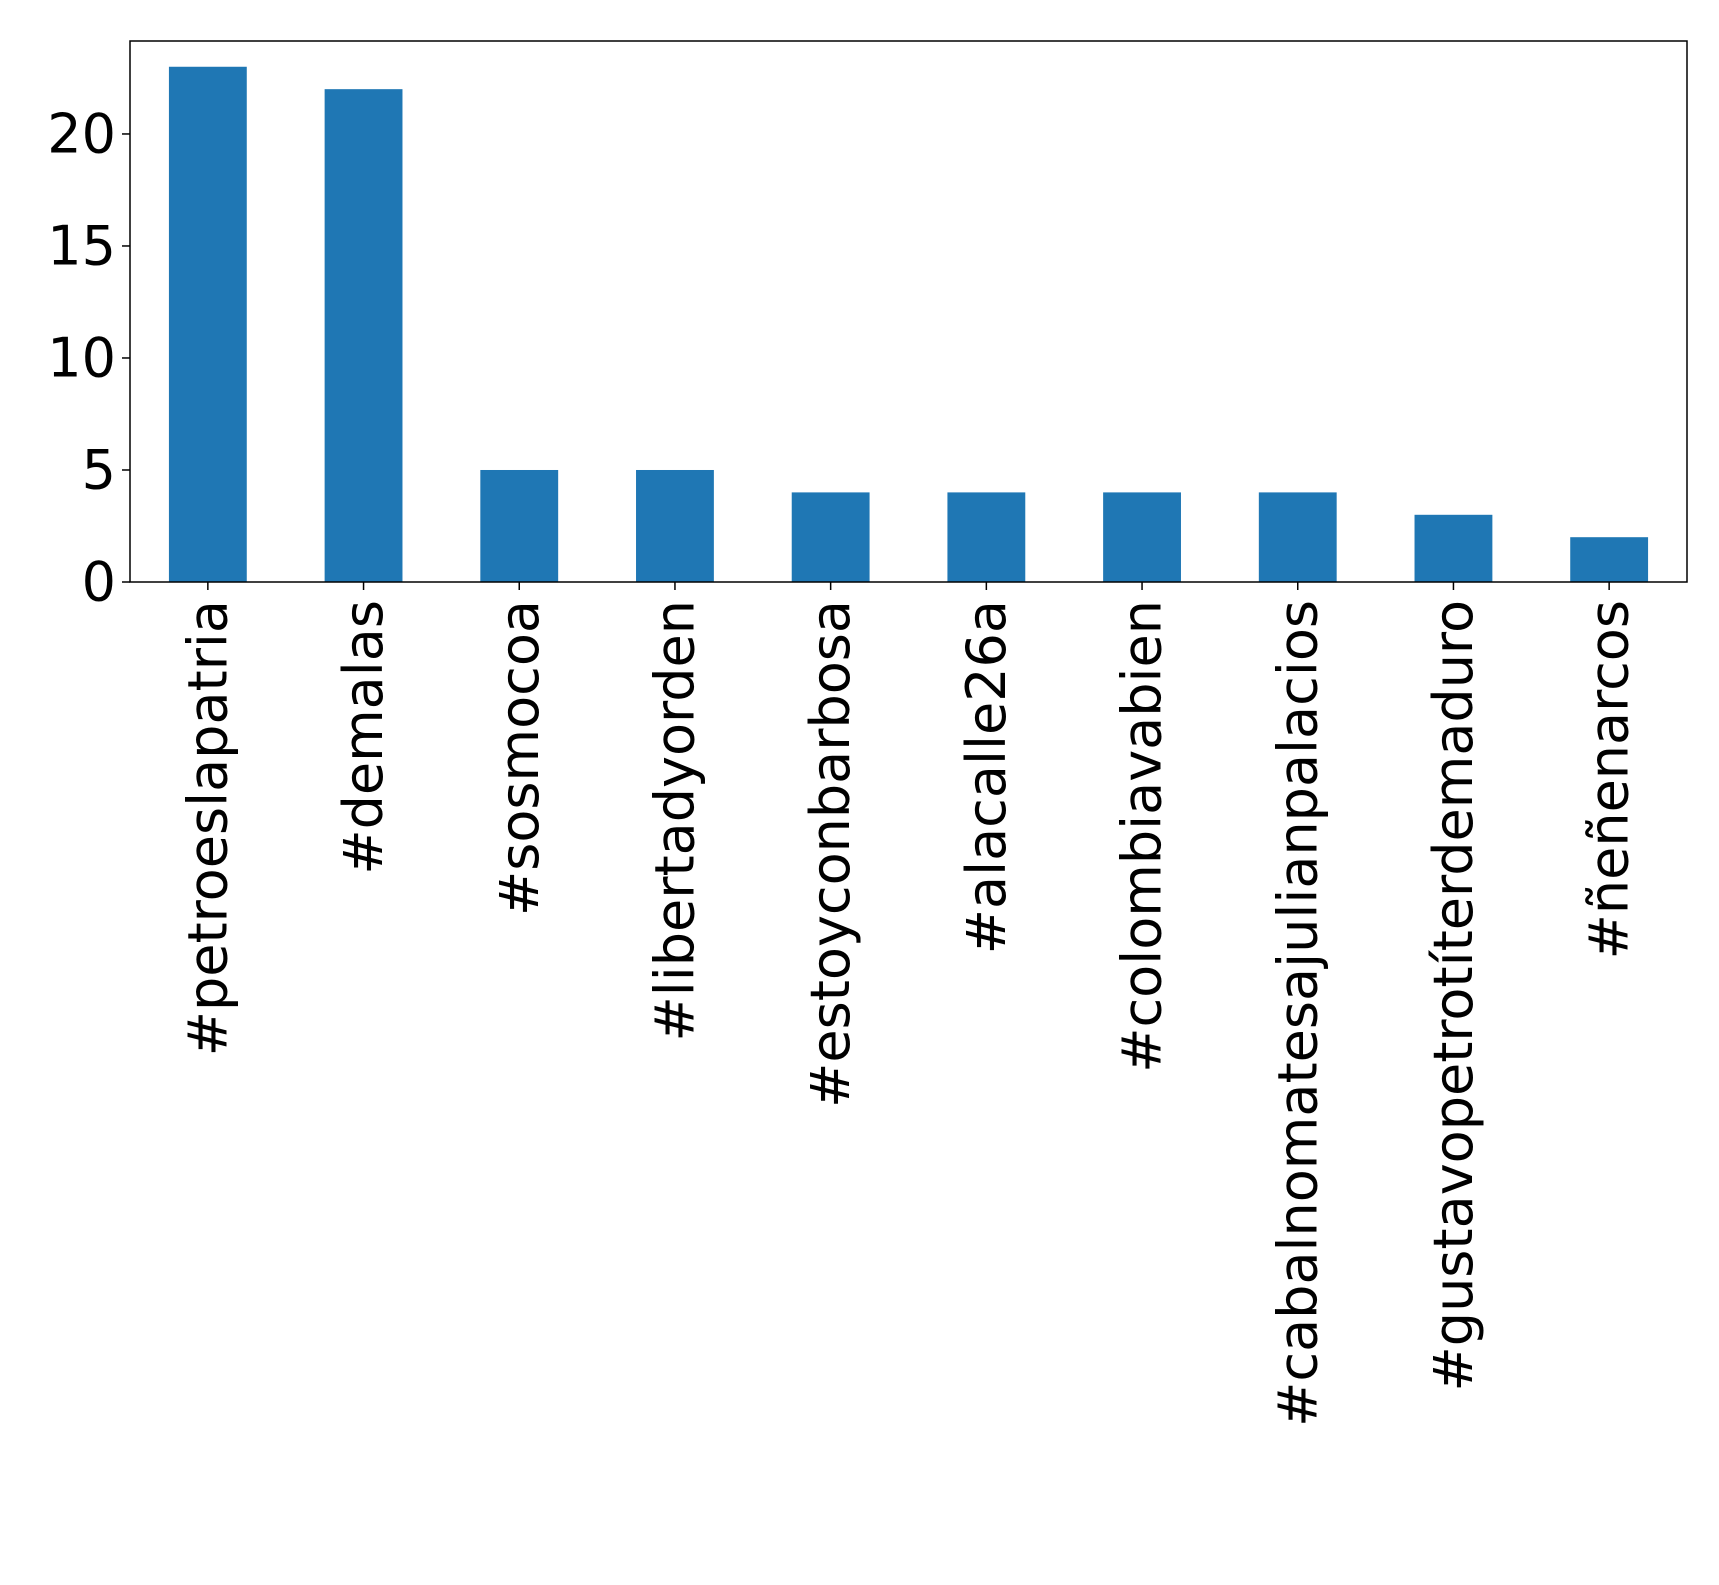 This screenshot has width=1719, height=1585. I want to click on bar-sosmocoa, so click(519, 525).